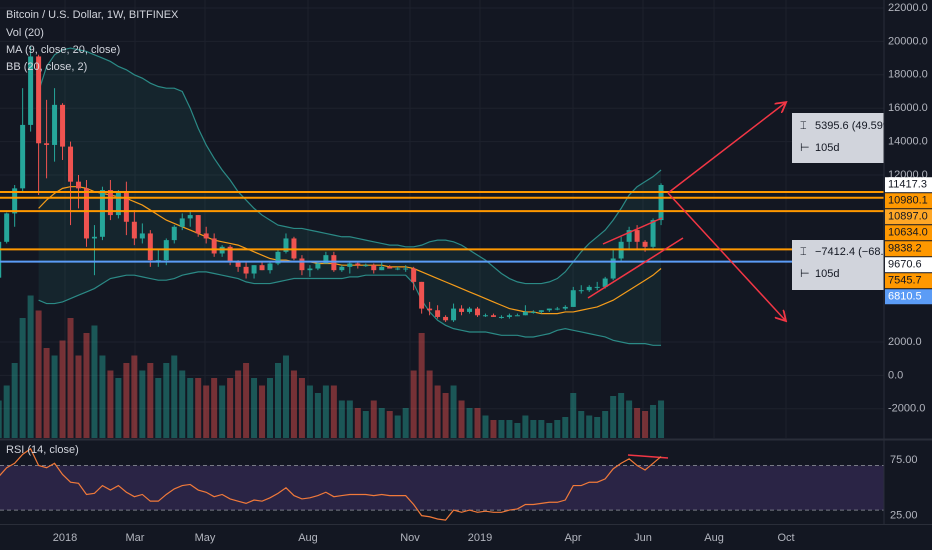 This screenshot has height=550, width=932. I want to click on bb-lower, so click(350, 308).